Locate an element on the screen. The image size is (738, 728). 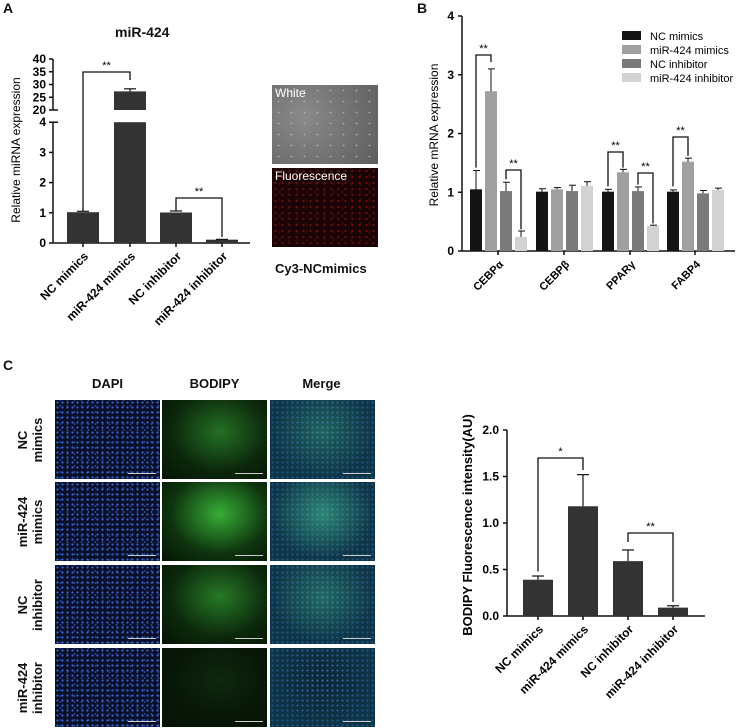
panel-letter-c: C is located at coordinates (8, 365).